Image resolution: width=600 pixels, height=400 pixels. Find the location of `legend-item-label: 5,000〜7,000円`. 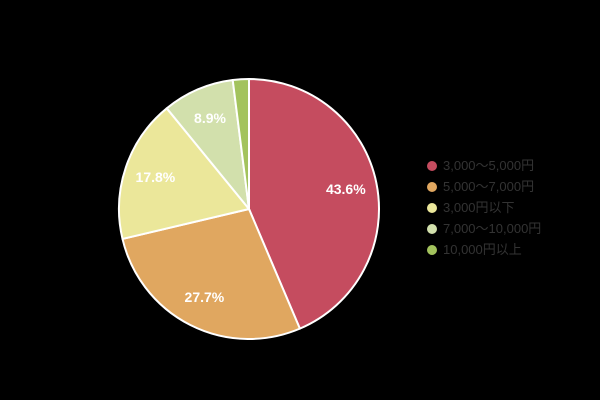

legend-item-label: 5,000〜7,000円 is located at coordinates (489, 186).